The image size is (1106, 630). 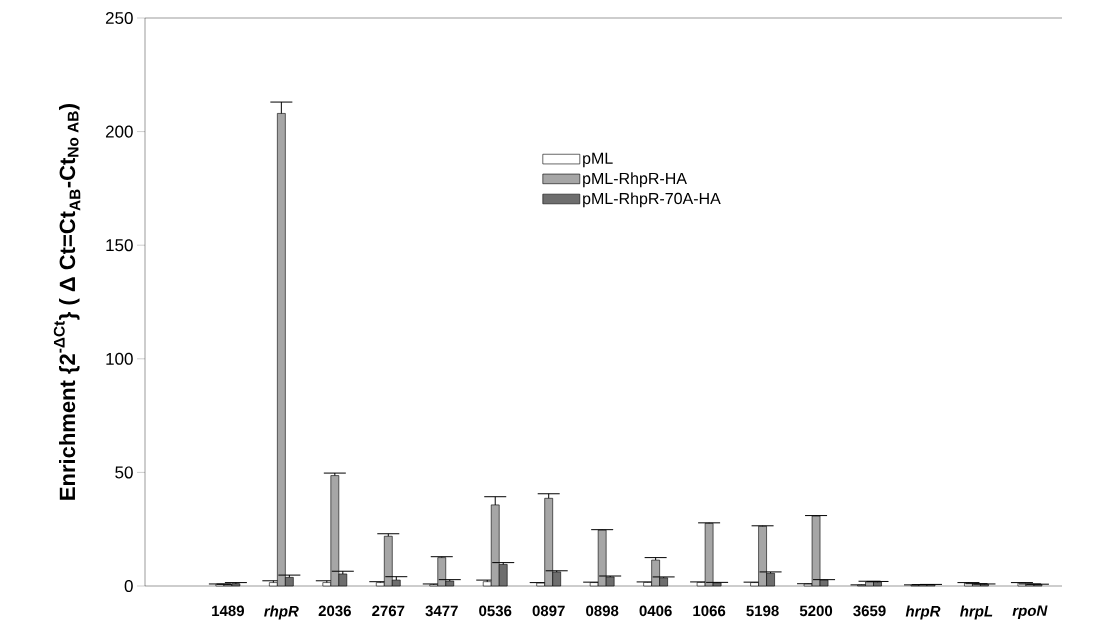 What do you see at coordinates (67, 301) in the screenshot?
I see `y-axis-title: $\textbf{Enrichment \{2}^{\textbf{-ΔCt}}\textbf{\} ( Δ Ct=Ct}_{\textbf{AB}}\textbf{-Ct}_{\textbf{No AB}}\textbf{)}$` at bounding box center [67, 301].